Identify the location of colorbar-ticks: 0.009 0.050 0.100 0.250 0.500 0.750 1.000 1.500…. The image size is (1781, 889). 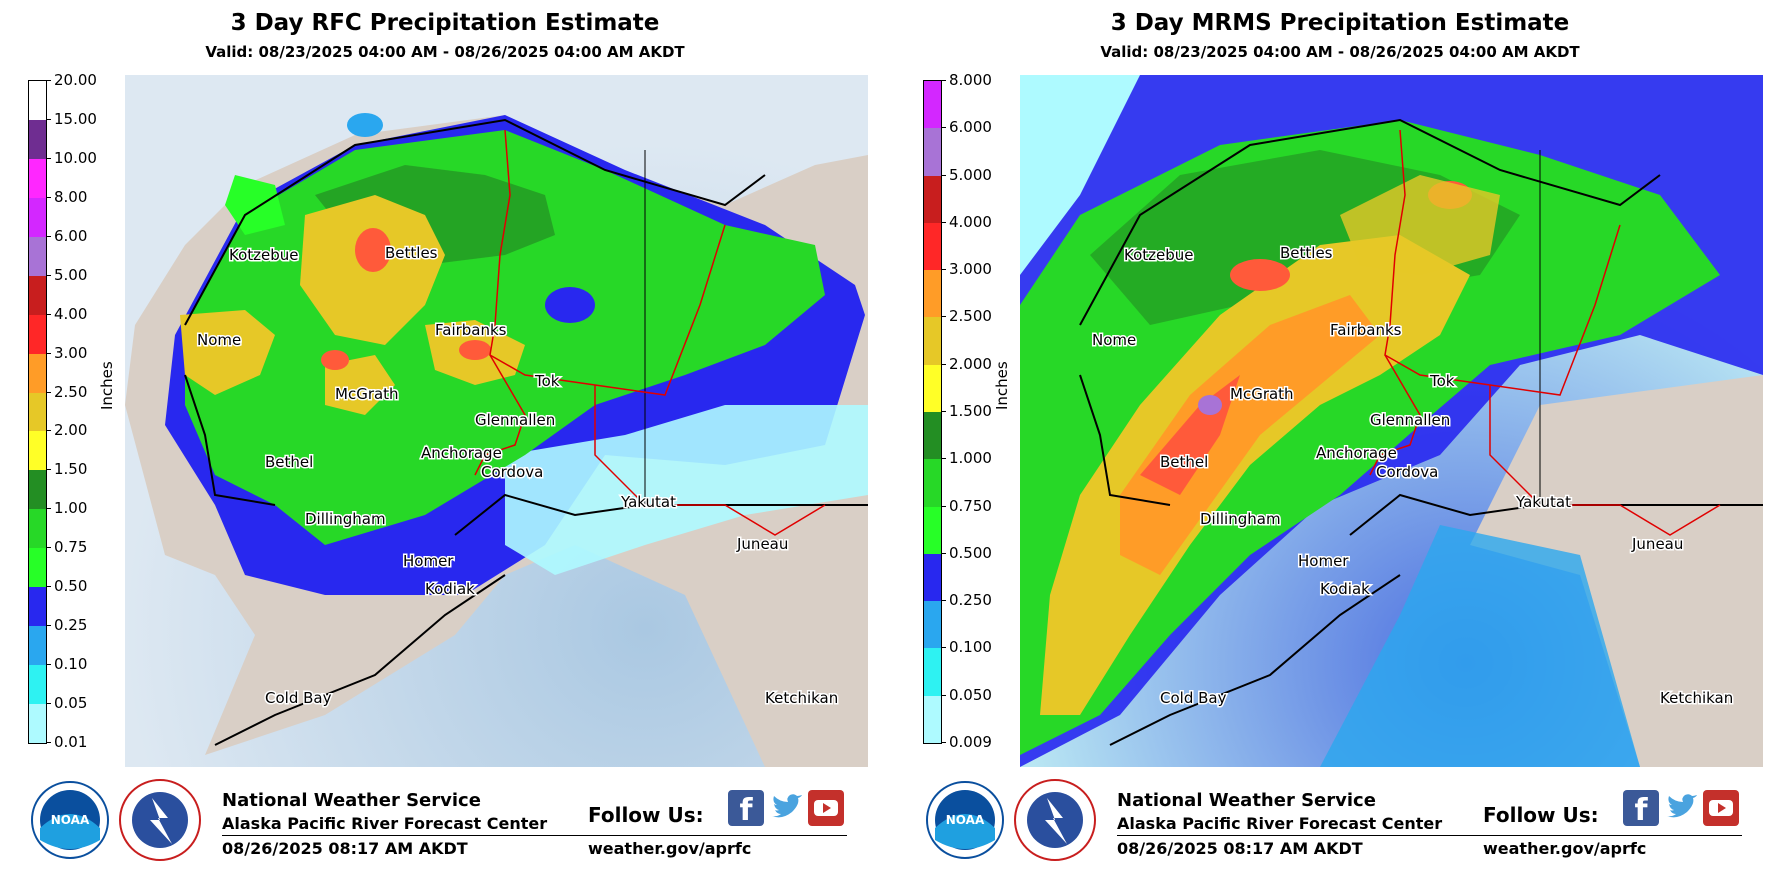
(971, 411).